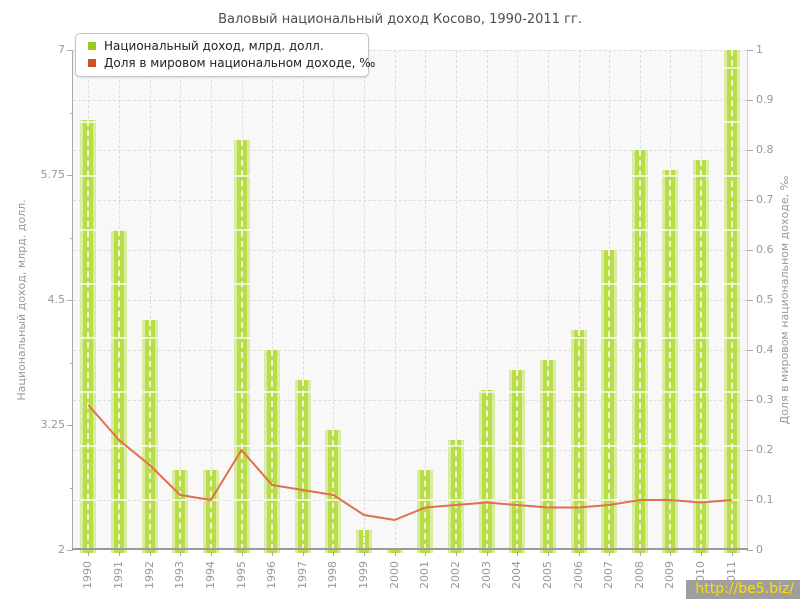 This screenshot has width=800, height=600. What do you see at coordinates (210, 575) in the screenshot?
I see `x-axis-tick-label: 1994` at bounding box center [210, 575].